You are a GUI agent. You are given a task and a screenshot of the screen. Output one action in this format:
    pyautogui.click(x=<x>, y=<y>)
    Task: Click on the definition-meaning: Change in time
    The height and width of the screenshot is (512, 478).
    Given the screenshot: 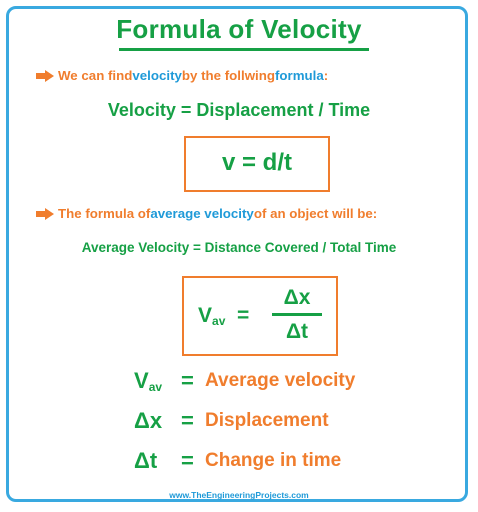 What is the action you would take?
    pyautogui.click(x=273, y=460)
    